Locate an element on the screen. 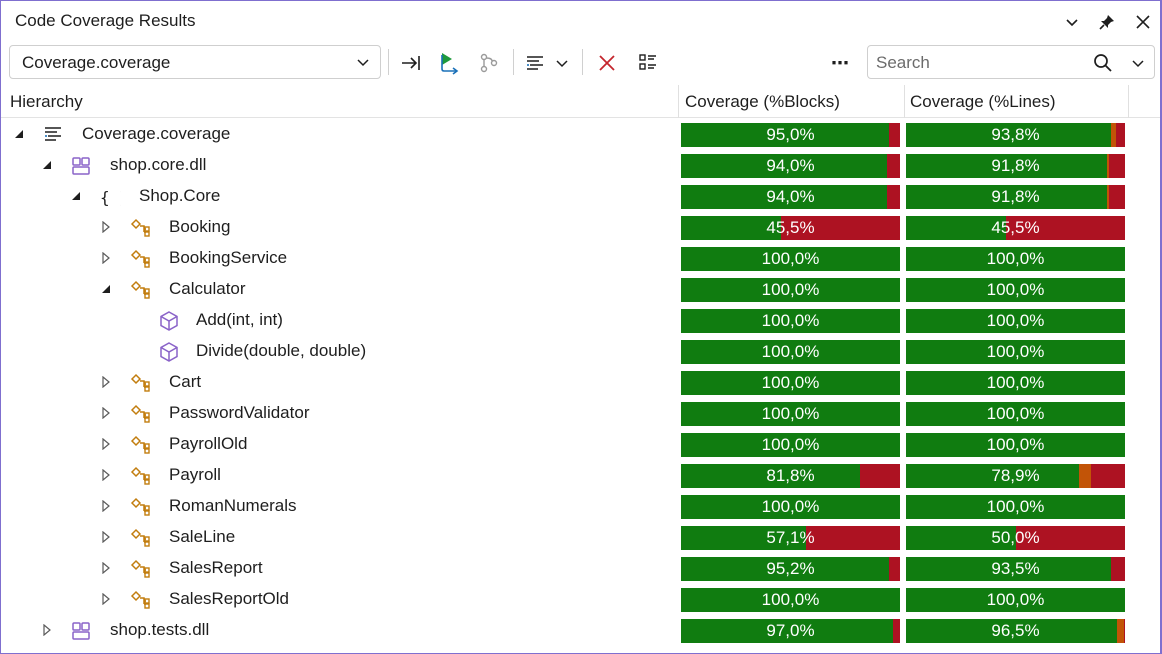 The image size is (1162, 654). window-dropdown-button is located at coordinates (1072, 22).